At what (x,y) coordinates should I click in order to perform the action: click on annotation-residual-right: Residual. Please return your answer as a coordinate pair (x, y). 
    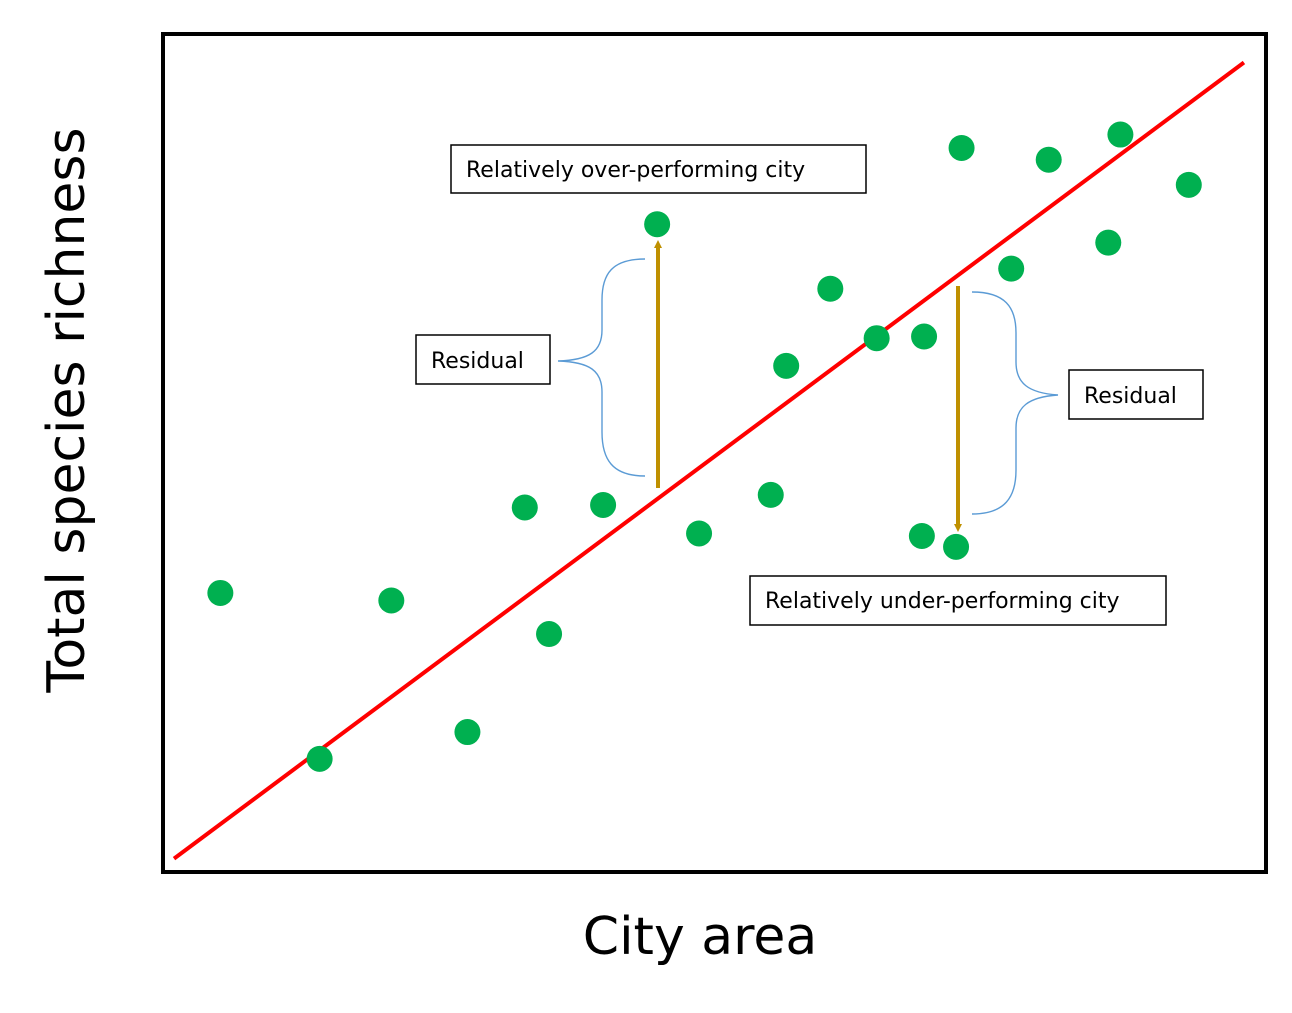
    Looking at the image, I should click on (1136, 394).